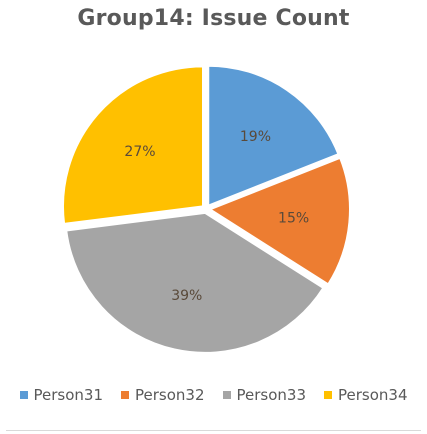  I want to click on legend-item-person34: Person34, so click(366, 395).